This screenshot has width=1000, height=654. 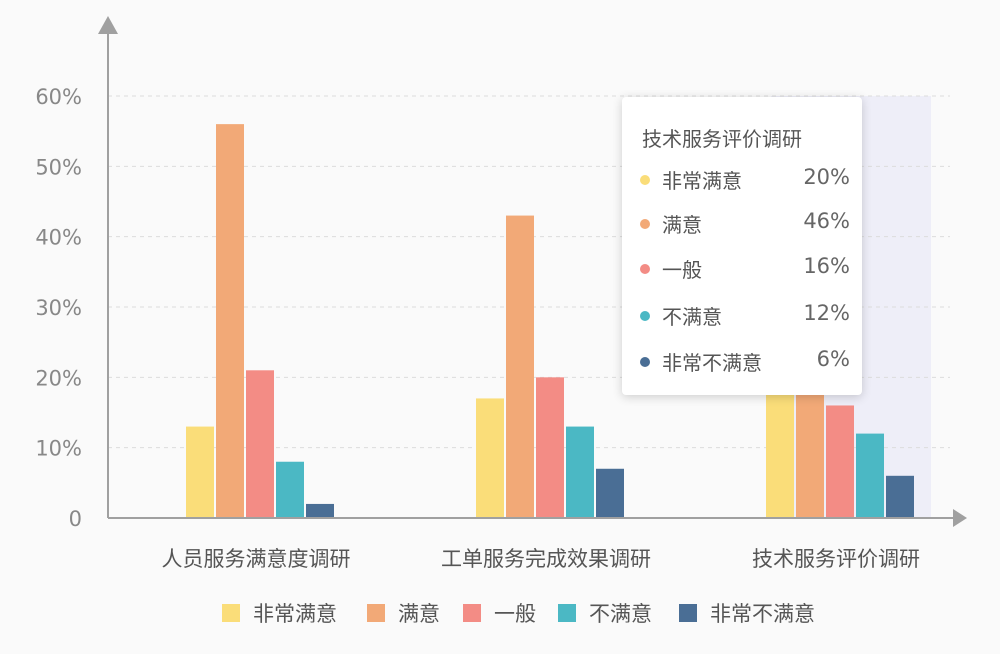 What do you see at coordinates (58, 97) in the screenshot?
I see `y-tick-label: 60%` at bounding box center [58, 97].